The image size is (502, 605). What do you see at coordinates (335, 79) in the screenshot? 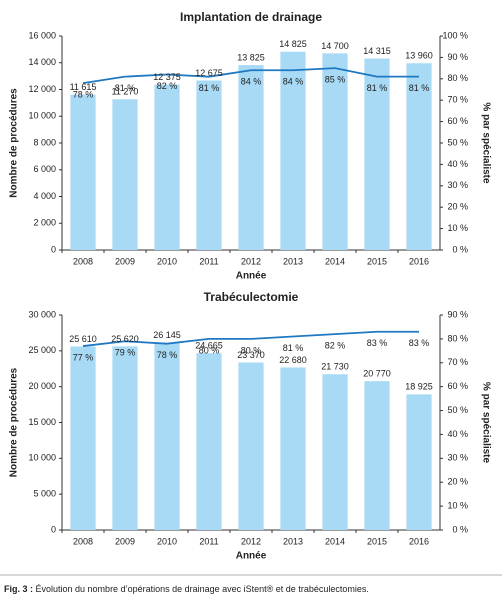
I see `line-value-label: 85 %` at bounding box center [335, 79].